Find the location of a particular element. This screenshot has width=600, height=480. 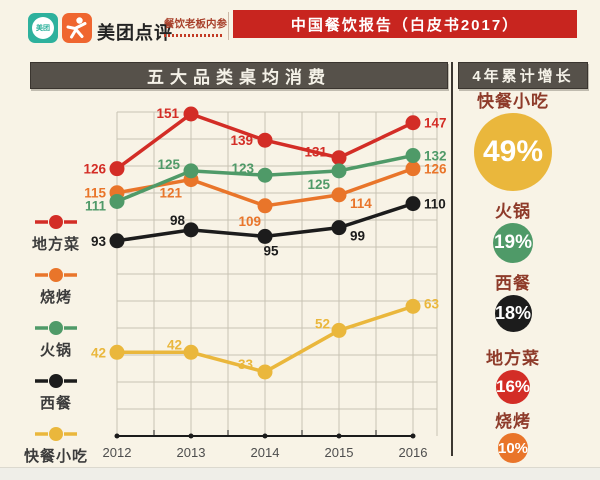

growth-circle: 10% is located at coordinates (513, 448).